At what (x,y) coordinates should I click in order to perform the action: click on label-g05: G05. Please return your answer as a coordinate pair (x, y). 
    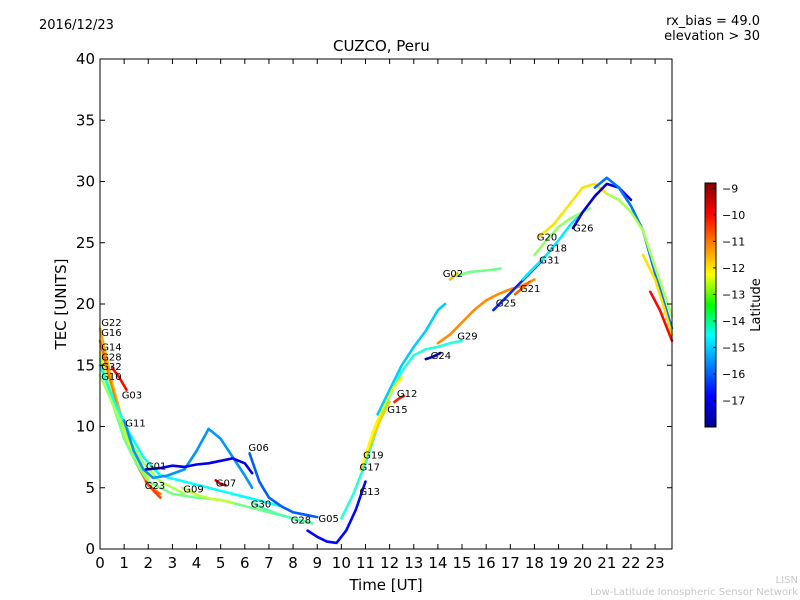
    Looking at the image, I should click on (328, 519).